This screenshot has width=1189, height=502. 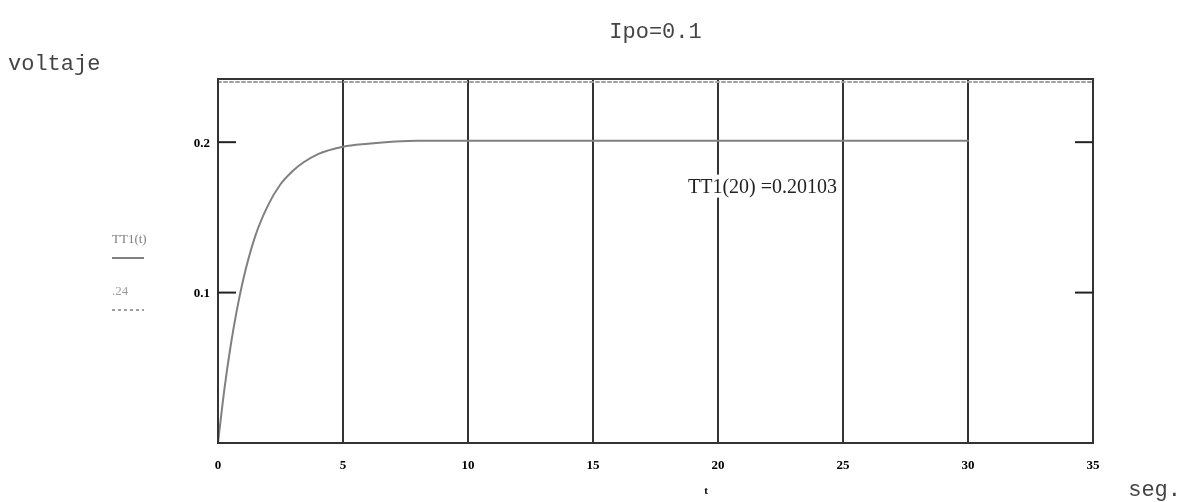 I want to click on x-tick-label: 10, so click(x=468, y=464).